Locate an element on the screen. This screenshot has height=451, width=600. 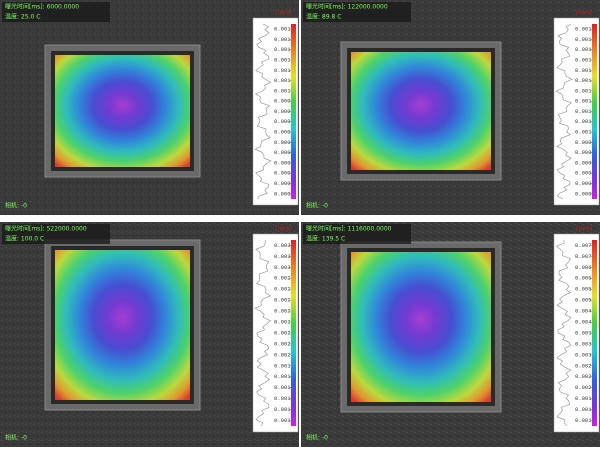
exposure-label: 曝光时间[ms]: 6000.0000 is located at coordinates (42, 7).